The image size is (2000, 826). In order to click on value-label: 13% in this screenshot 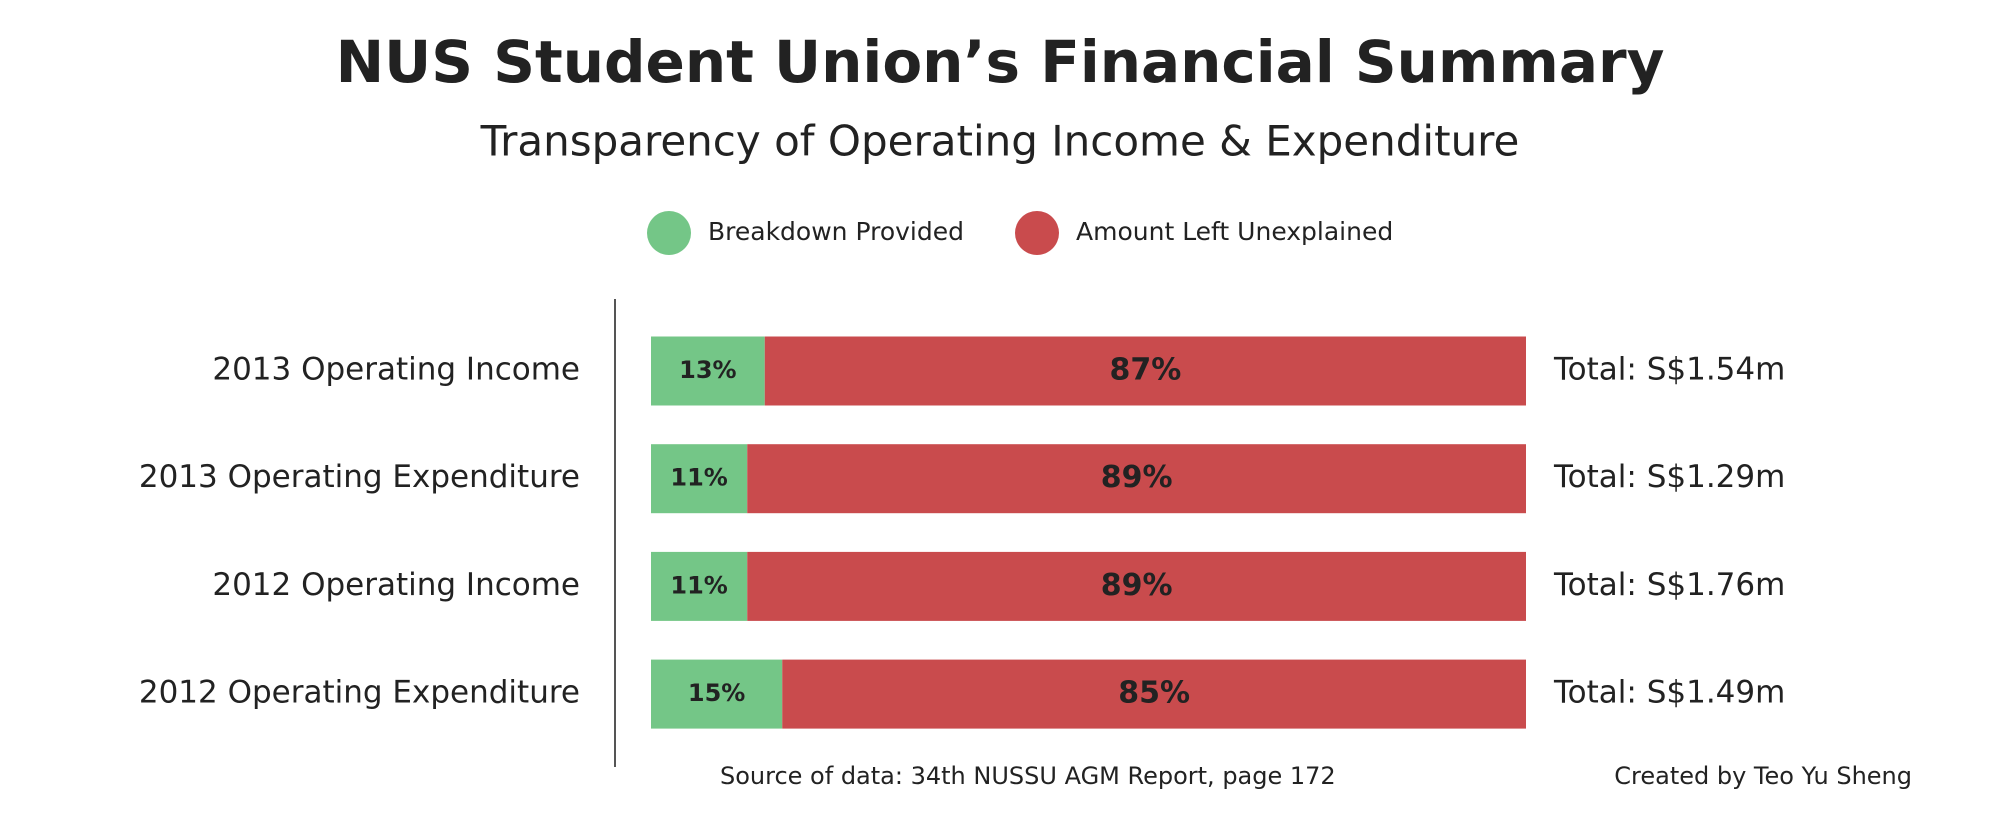, I will do `click(707, 370)`.